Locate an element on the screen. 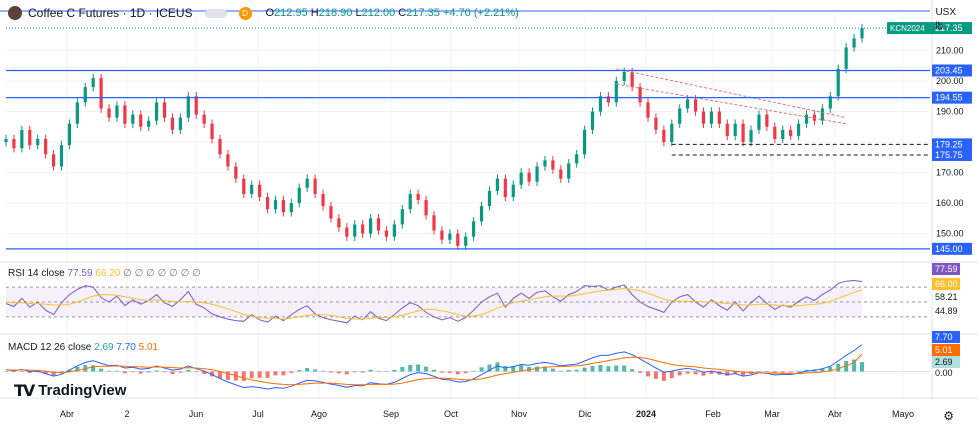  gear-icon: ⚙ is located at coordinates (948, 416).